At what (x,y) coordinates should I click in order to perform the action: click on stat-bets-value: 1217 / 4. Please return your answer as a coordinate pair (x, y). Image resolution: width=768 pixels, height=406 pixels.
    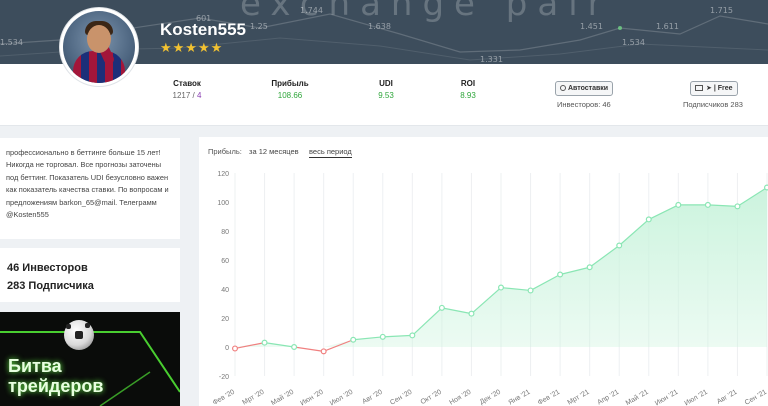
    Looking at the image, I should click on (187, 95).